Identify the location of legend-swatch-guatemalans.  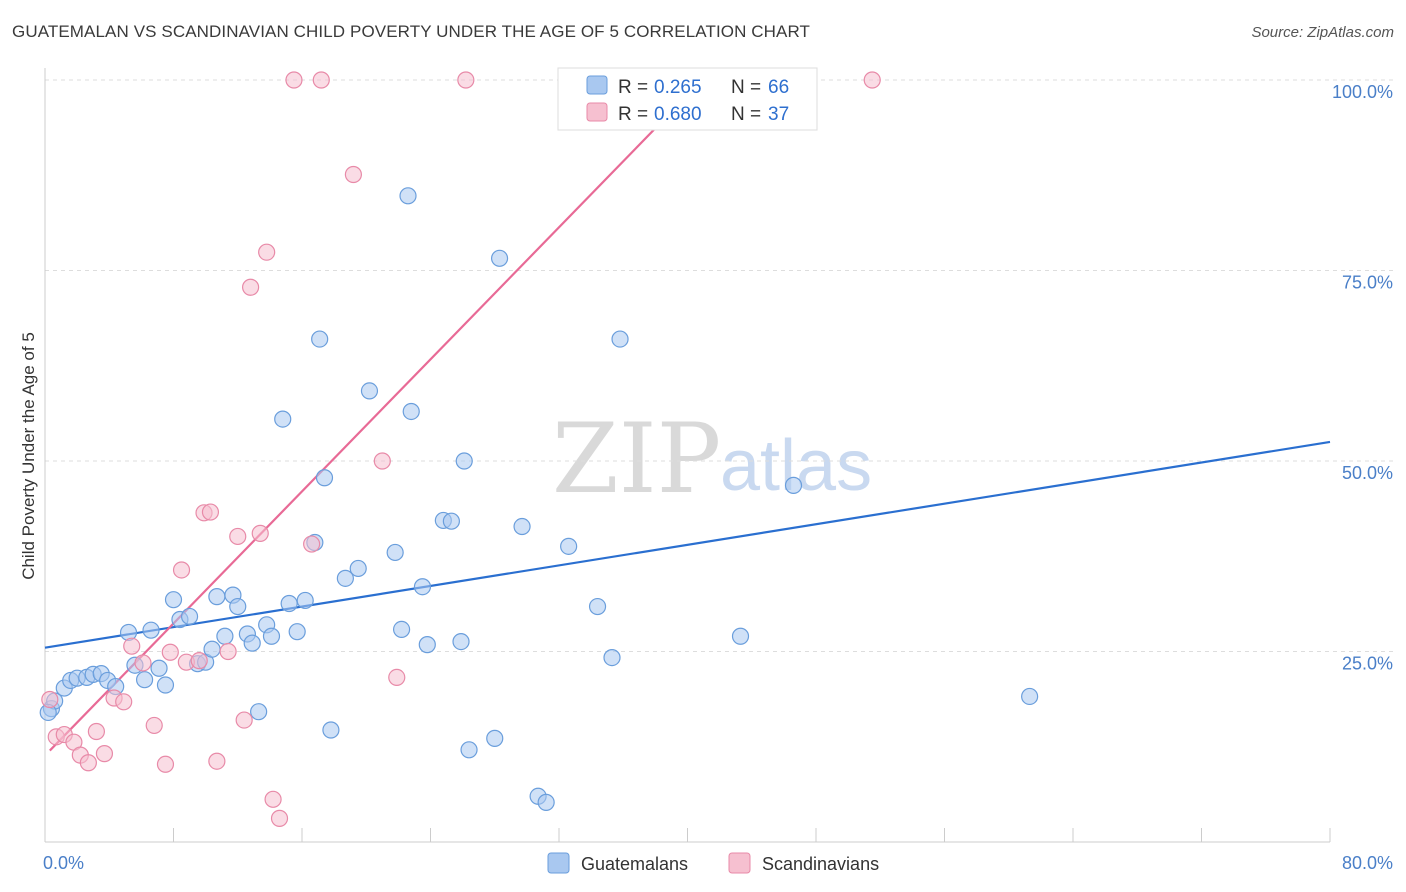
(597, 85).